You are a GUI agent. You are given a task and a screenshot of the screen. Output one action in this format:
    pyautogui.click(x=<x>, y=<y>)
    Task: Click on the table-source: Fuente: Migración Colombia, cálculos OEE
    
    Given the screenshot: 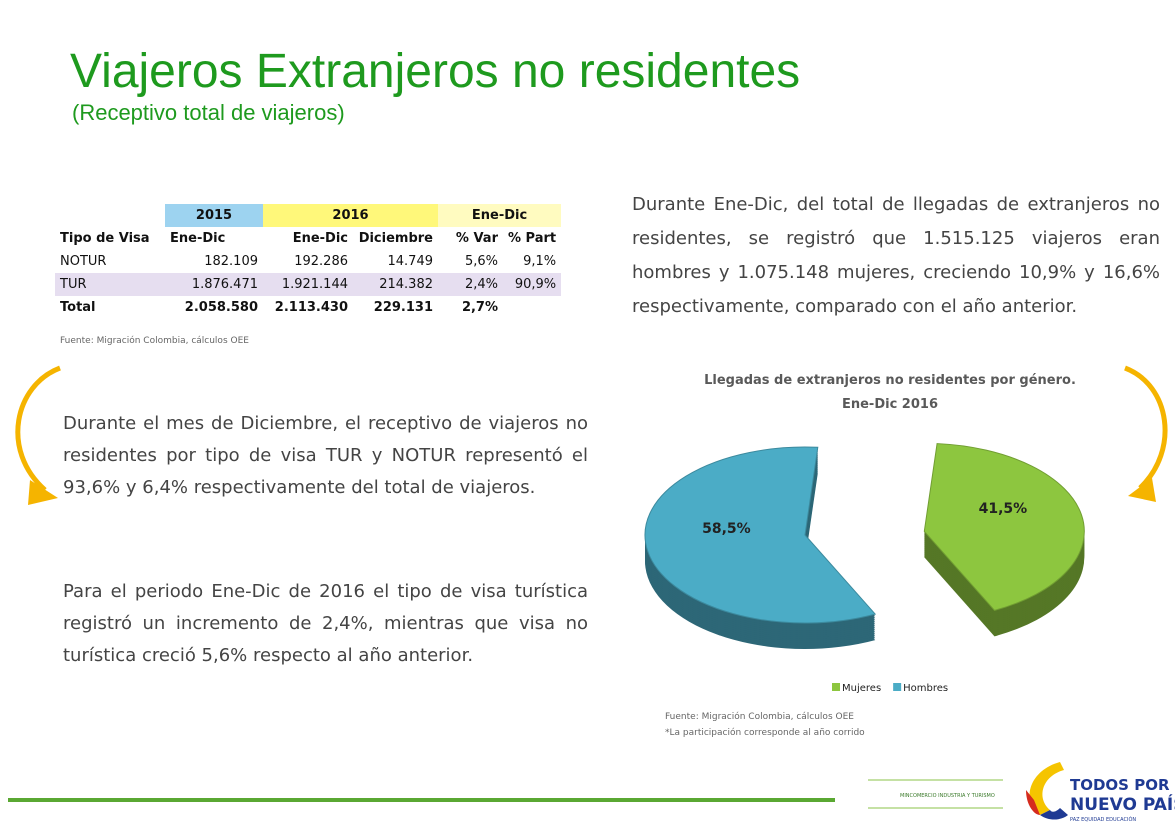 What is the action you would take?
    pyautogui.click(x=154, y=341)
    